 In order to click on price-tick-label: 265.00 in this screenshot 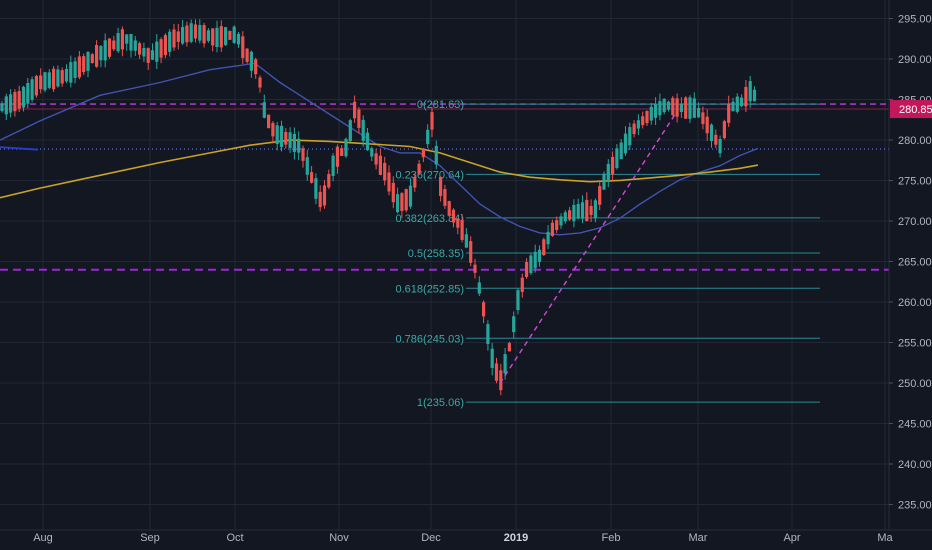, I will do `click(915, 263)`.